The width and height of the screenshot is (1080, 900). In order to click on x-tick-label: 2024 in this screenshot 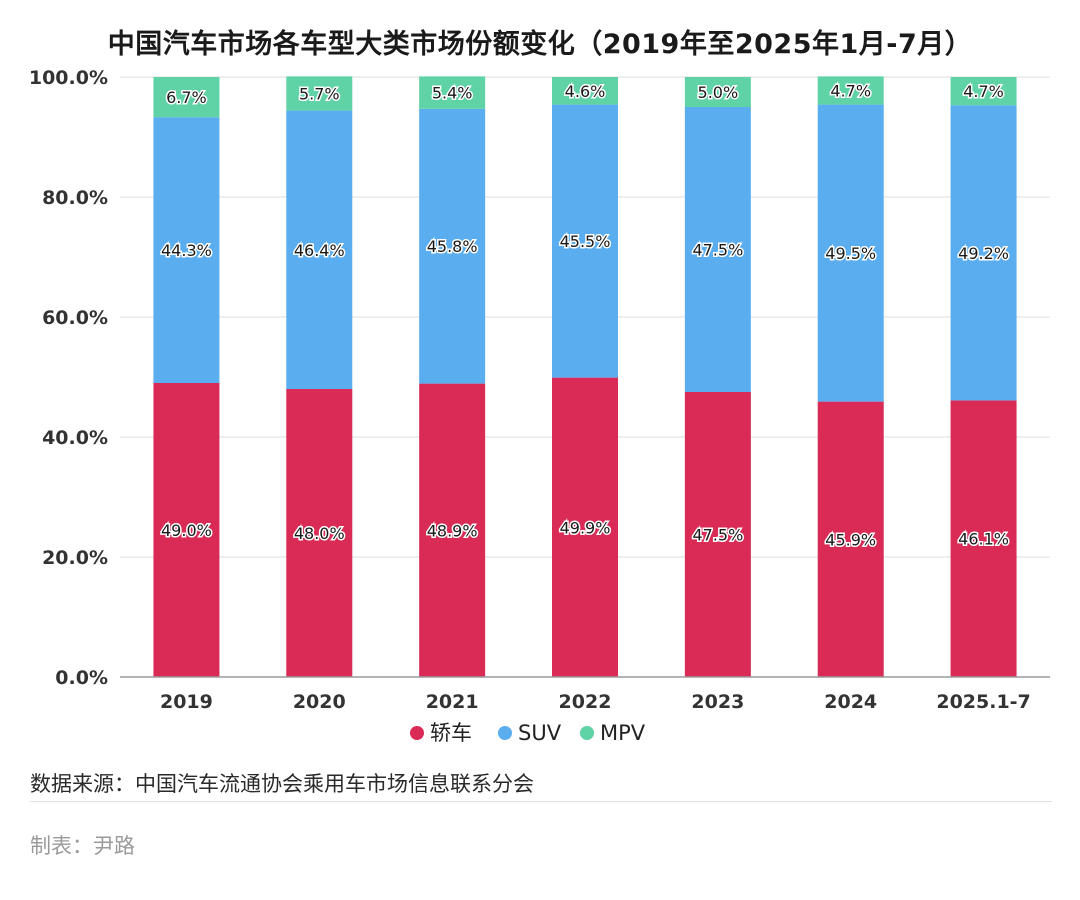, I will do `click(850, 702)`.